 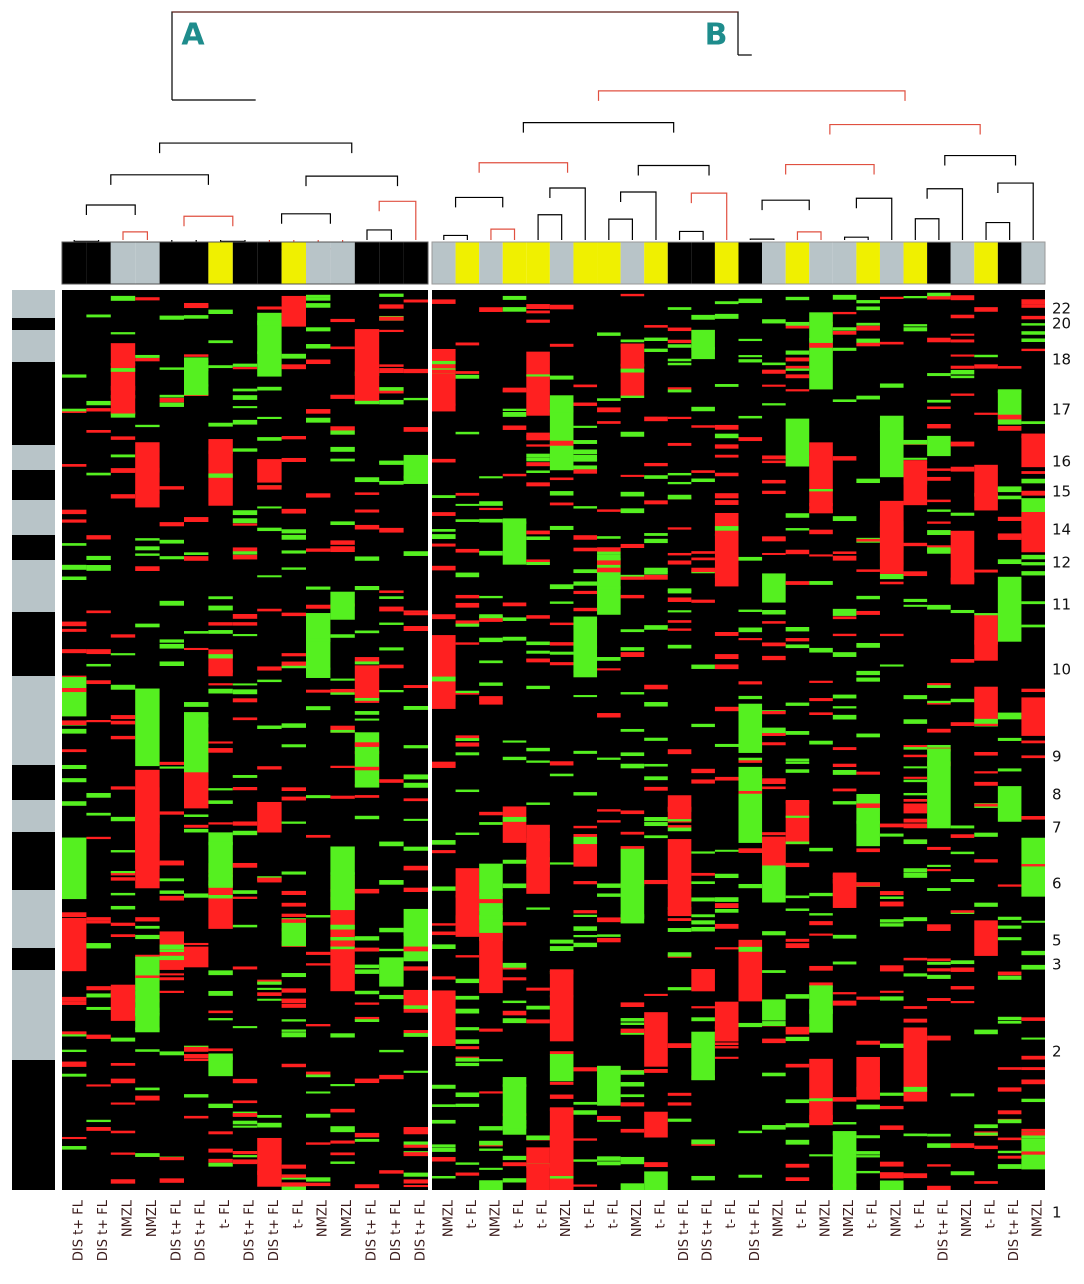 I want to click on group-bar, so click(x=750, y=263).